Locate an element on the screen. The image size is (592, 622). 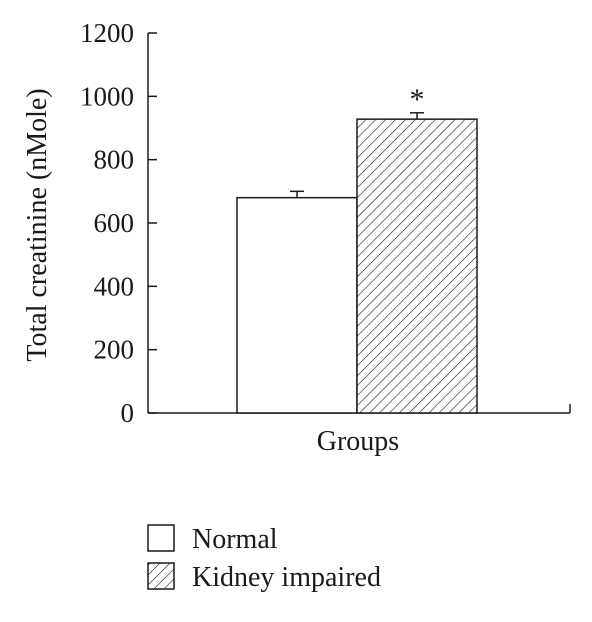
y-axis-title: Total creatinine (nMole) is located at coordinates (37, 224).